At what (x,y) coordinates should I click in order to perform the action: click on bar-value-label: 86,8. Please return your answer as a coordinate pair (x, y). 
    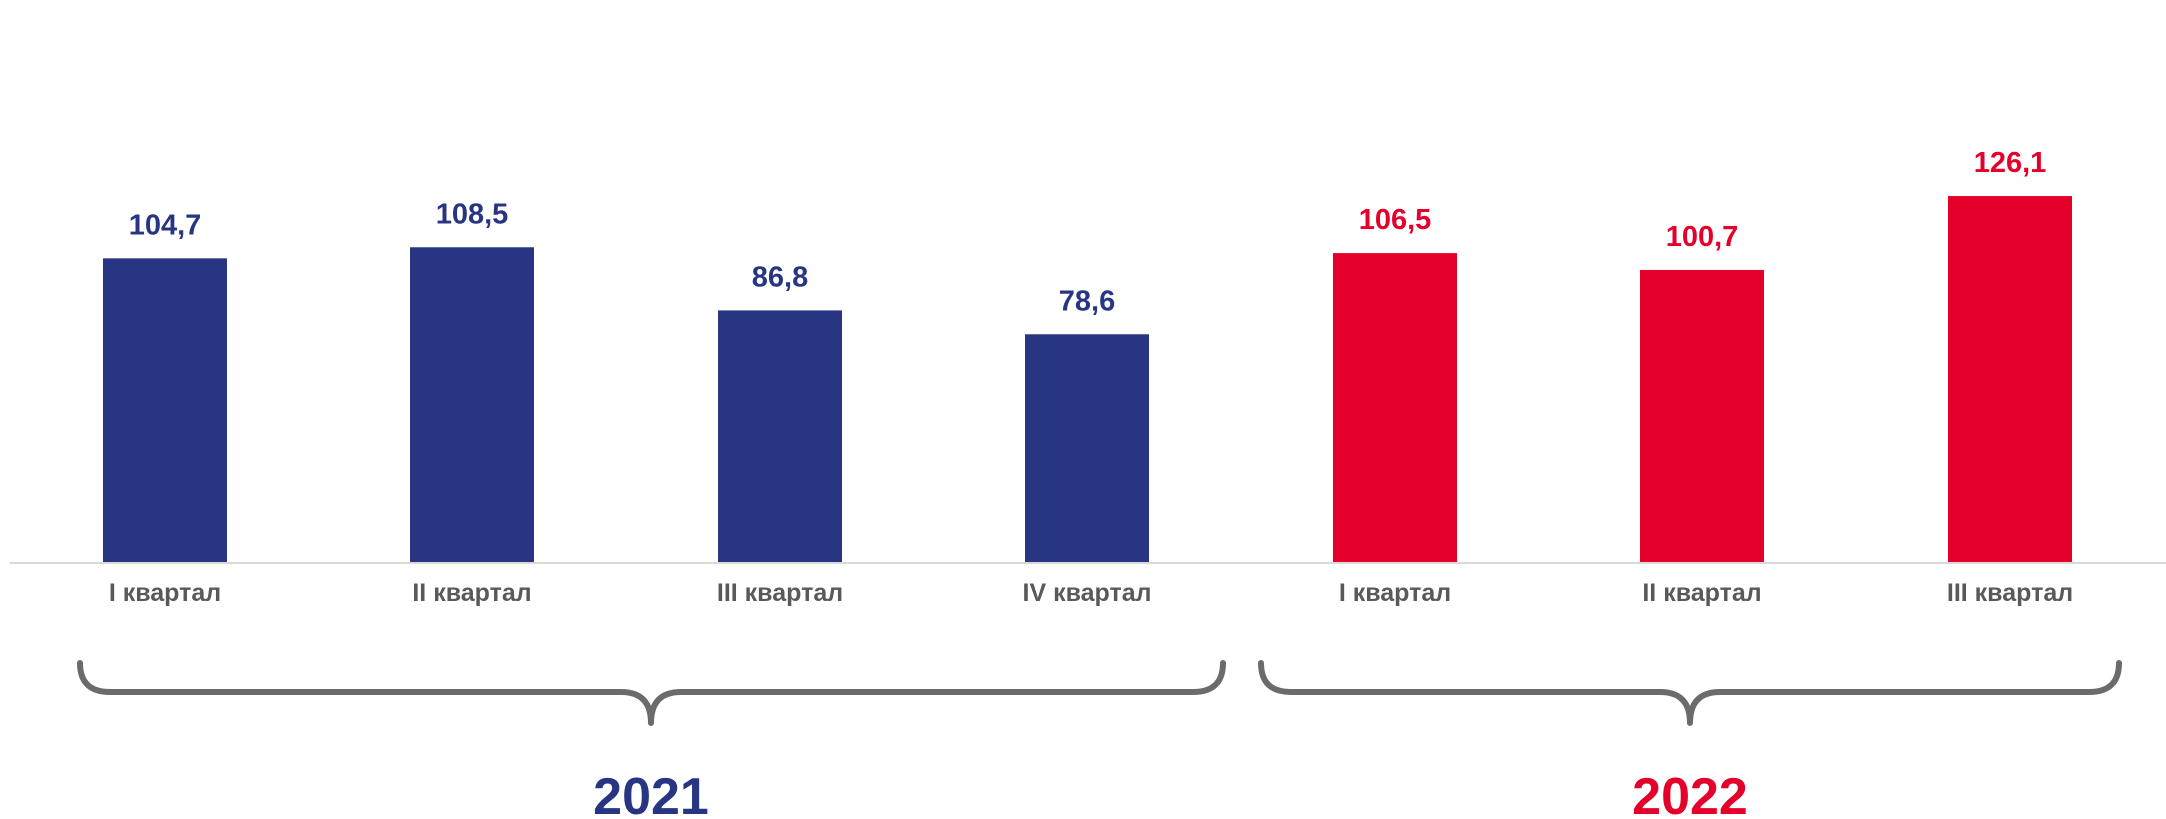
    Looking at the image, I should click on (780, 277).